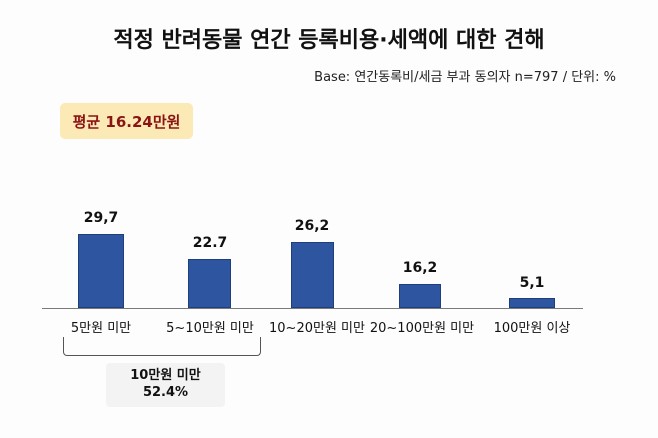 The image size is (658, 438). I want to click on bar-value-label: 16,2, so click(420, 268).